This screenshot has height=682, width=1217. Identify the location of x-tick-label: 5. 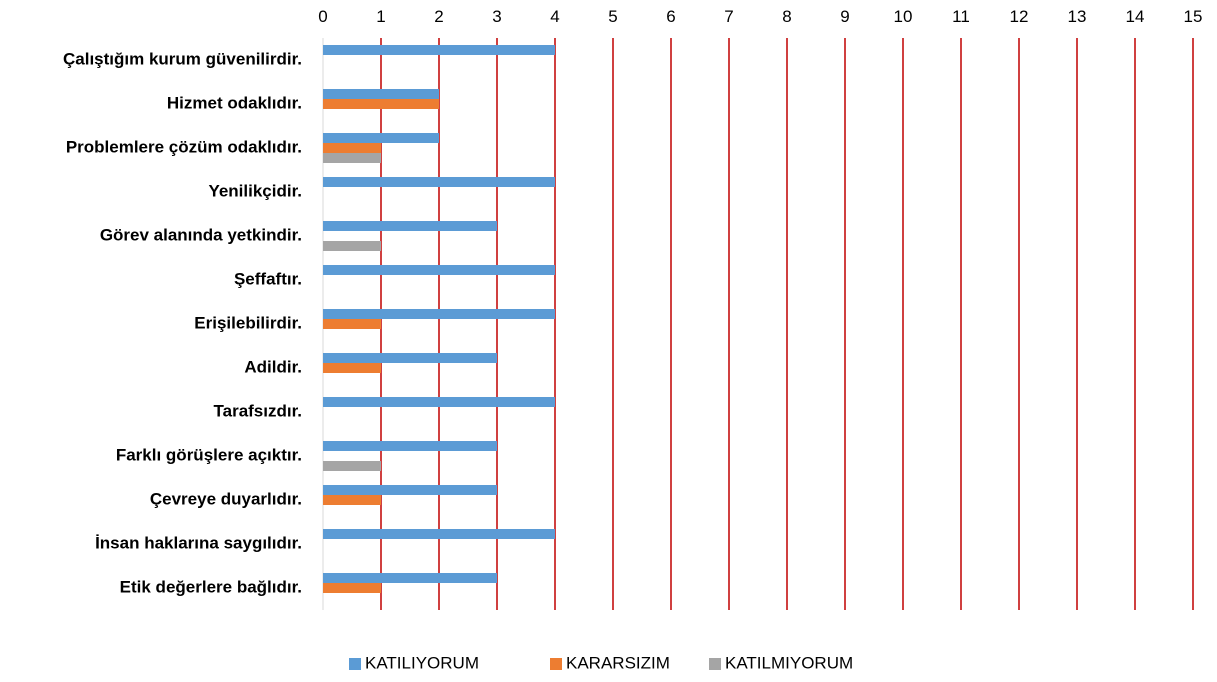
(612, 16).